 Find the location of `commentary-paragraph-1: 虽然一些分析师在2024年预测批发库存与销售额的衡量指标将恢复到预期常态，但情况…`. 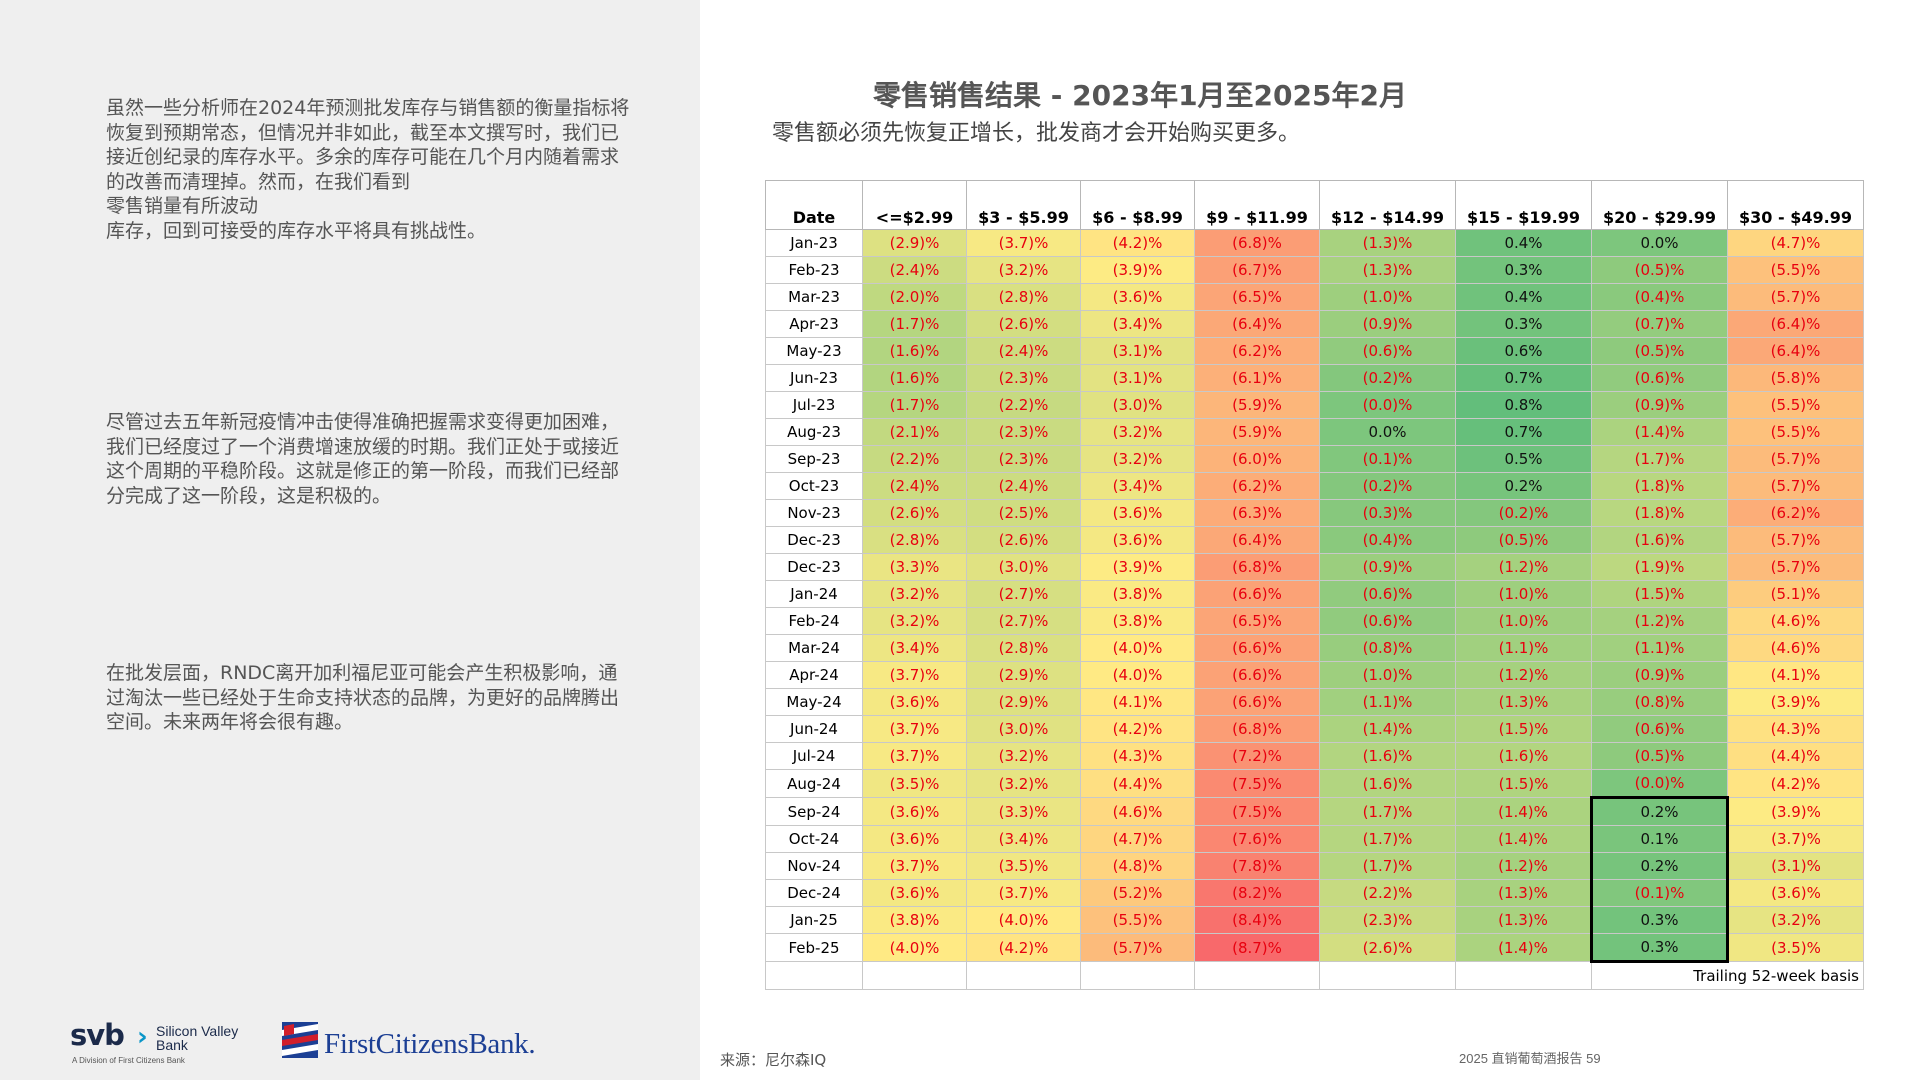

commentary-paragraph-1: 虽然一些分析师在2024年预测批发库存与销售额的衡量指标将恢复到预期常态，但情况… is located at coordinates (368, 169).